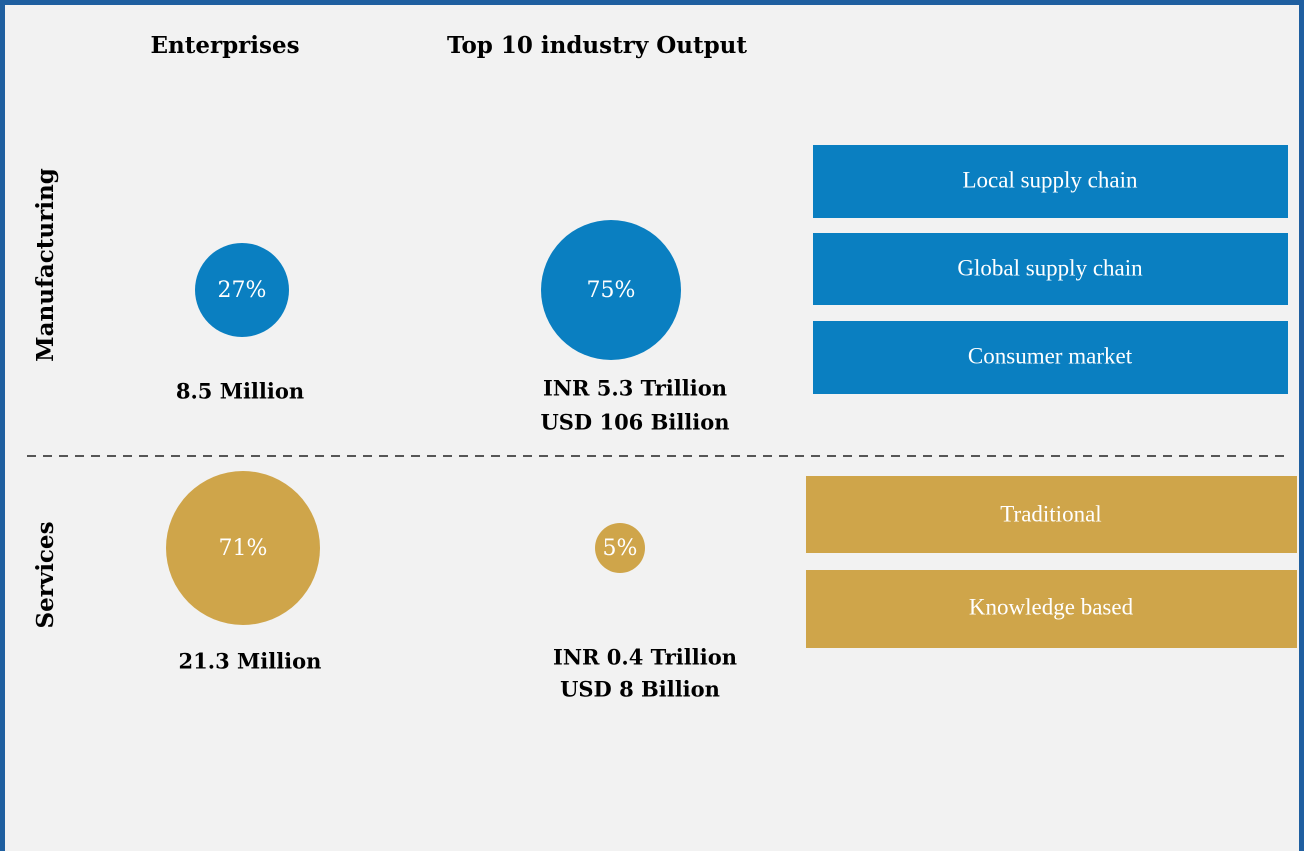  Describe the element at coordinates (597, 45) in the screenshot. I see `header: Top 10 industry Output` at that location.